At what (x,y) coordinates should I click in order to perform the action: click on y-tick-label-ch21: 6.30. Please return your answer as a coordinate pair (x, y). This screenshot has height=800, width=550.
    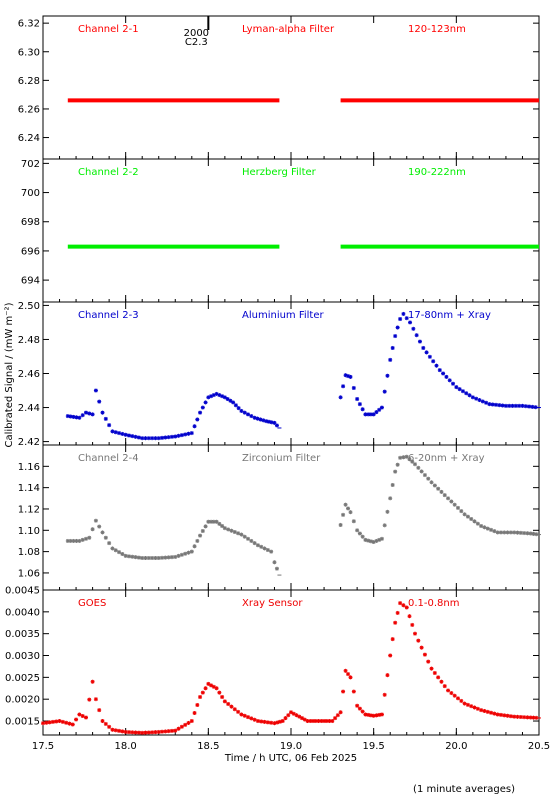
    Looking at the image, I should click on (29, 52).